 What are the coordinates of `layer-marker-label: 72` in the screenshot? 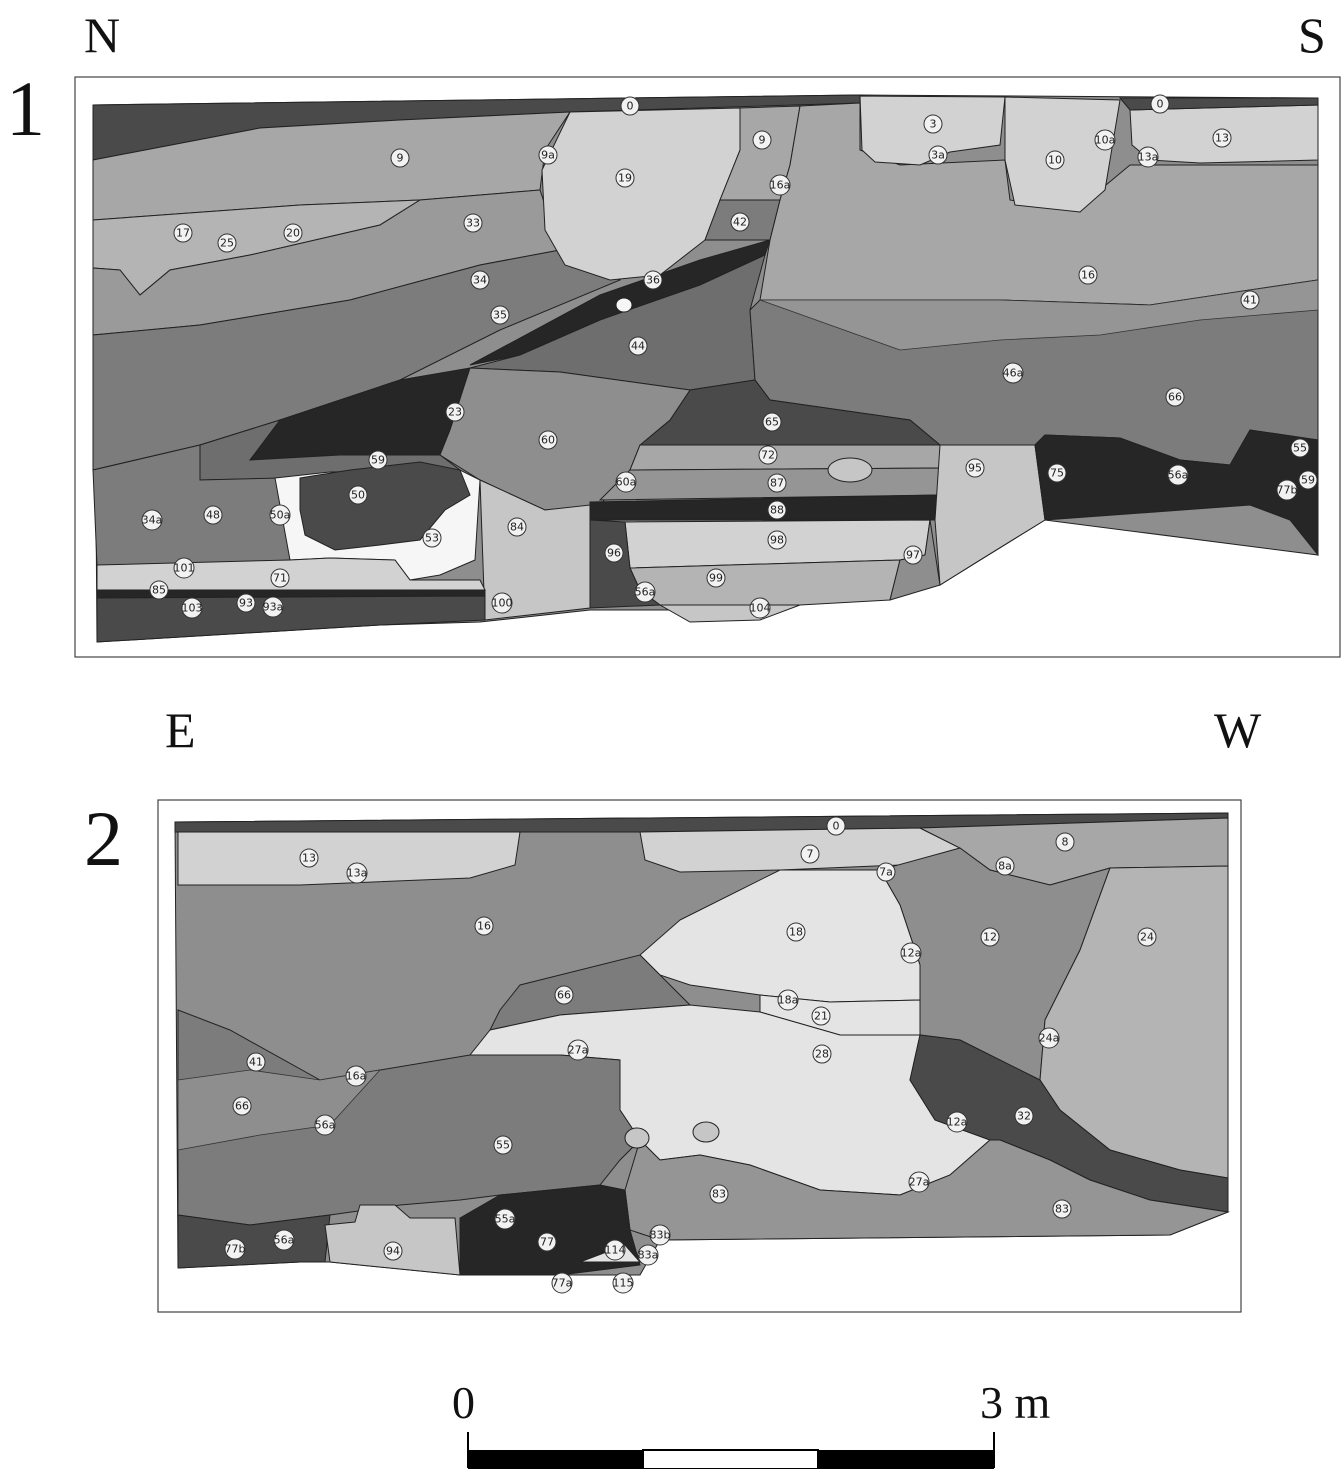 It's located at (768, 455).